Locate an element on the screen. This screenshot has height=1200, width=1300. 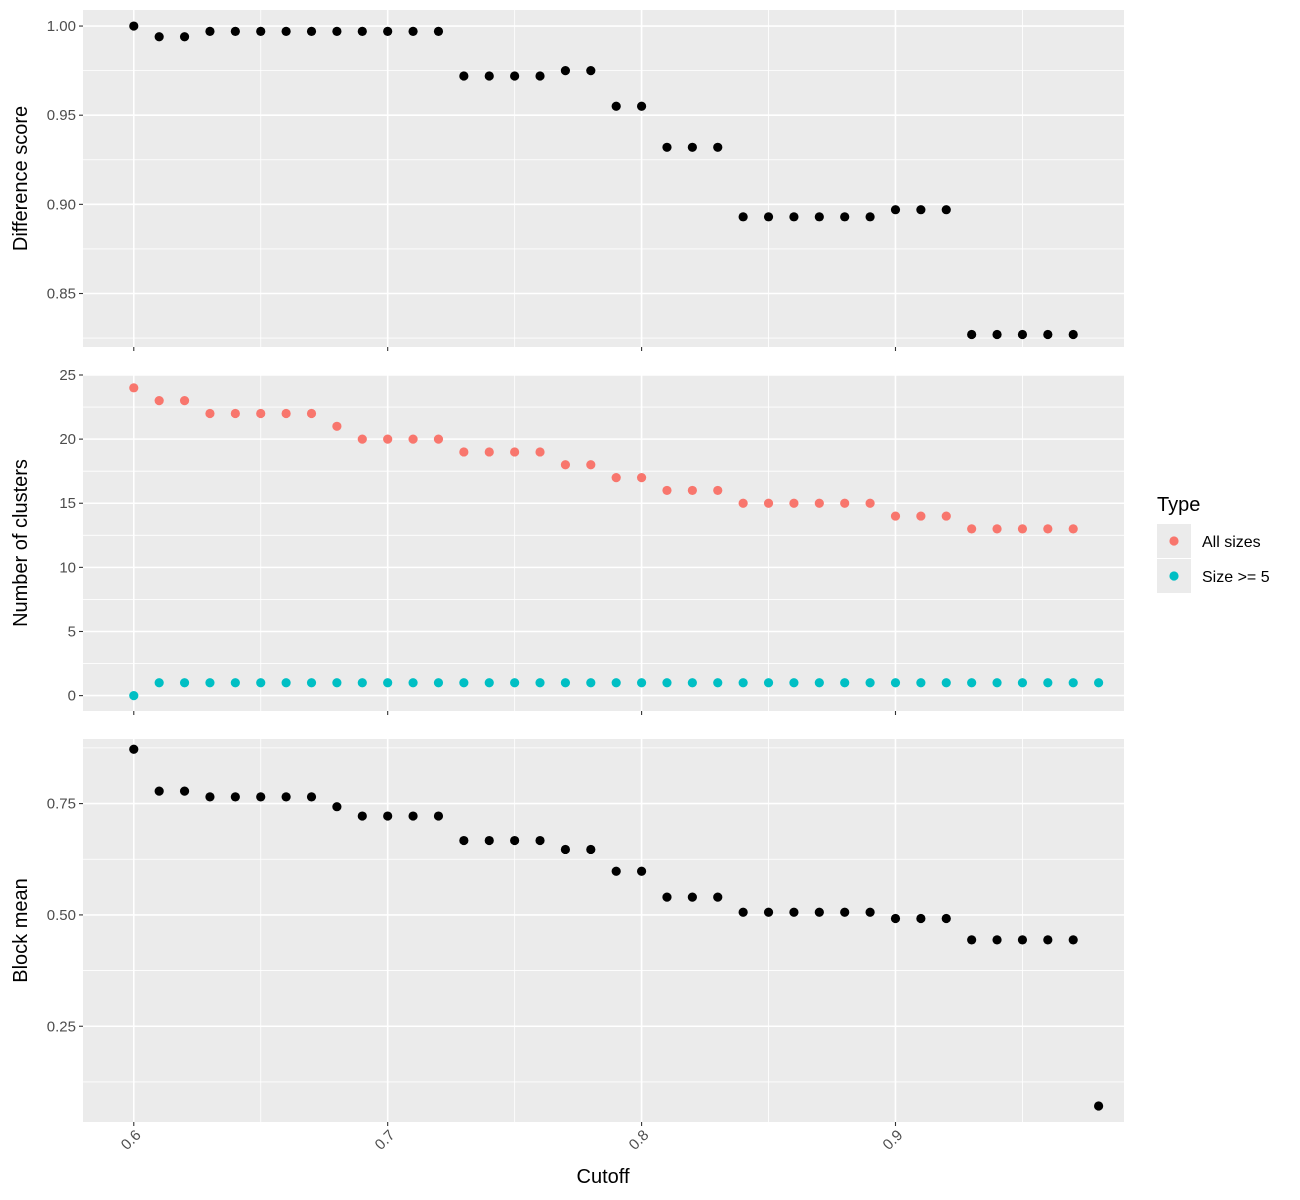
y-tick-label: 25 is located at coordinates (67, 375).